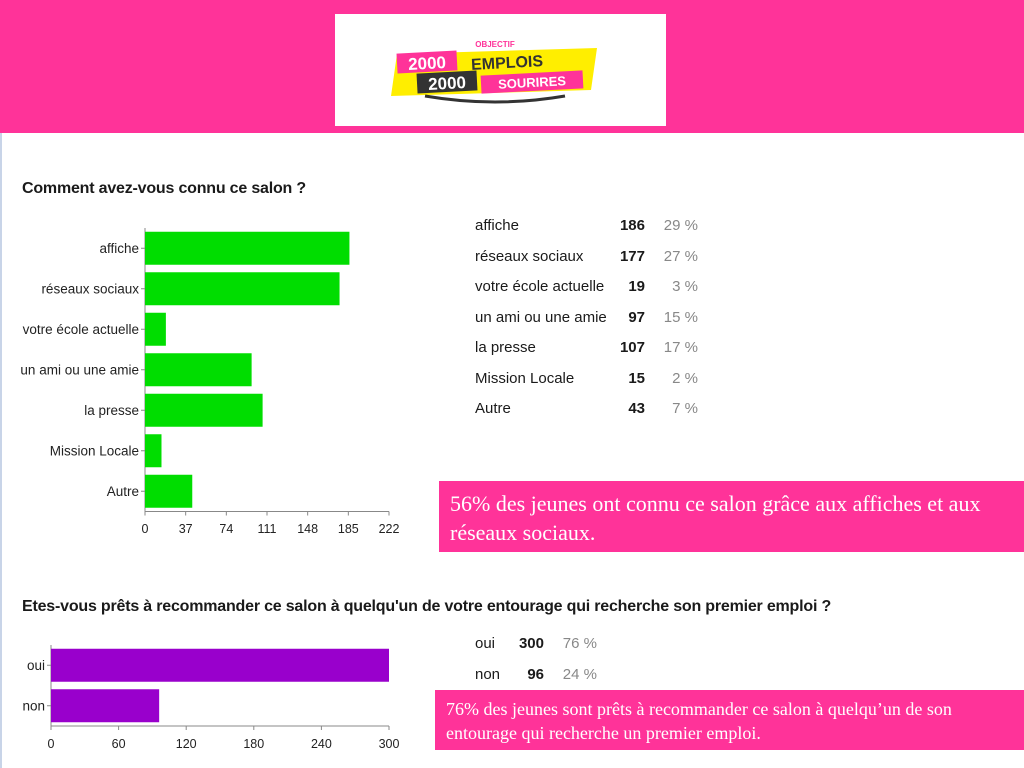  I want to click on category-label-6: Autre, so click(123, 491).